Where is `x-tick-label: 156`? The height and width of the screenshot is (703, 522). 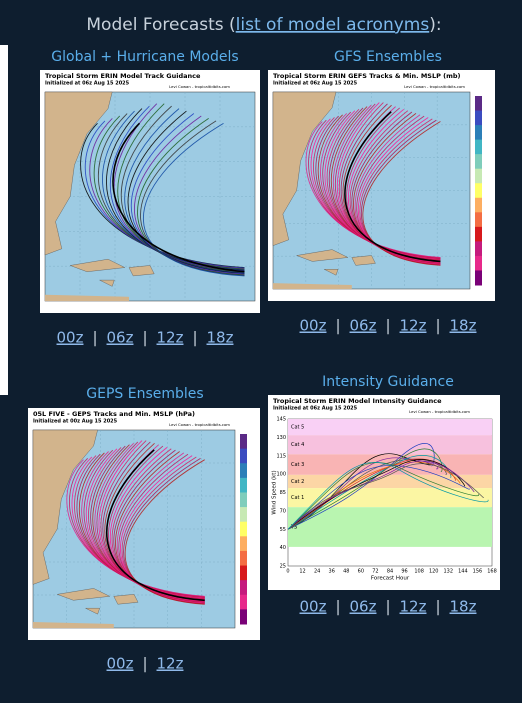
x-tick-label: 156 is located at coordinates (478, 572).